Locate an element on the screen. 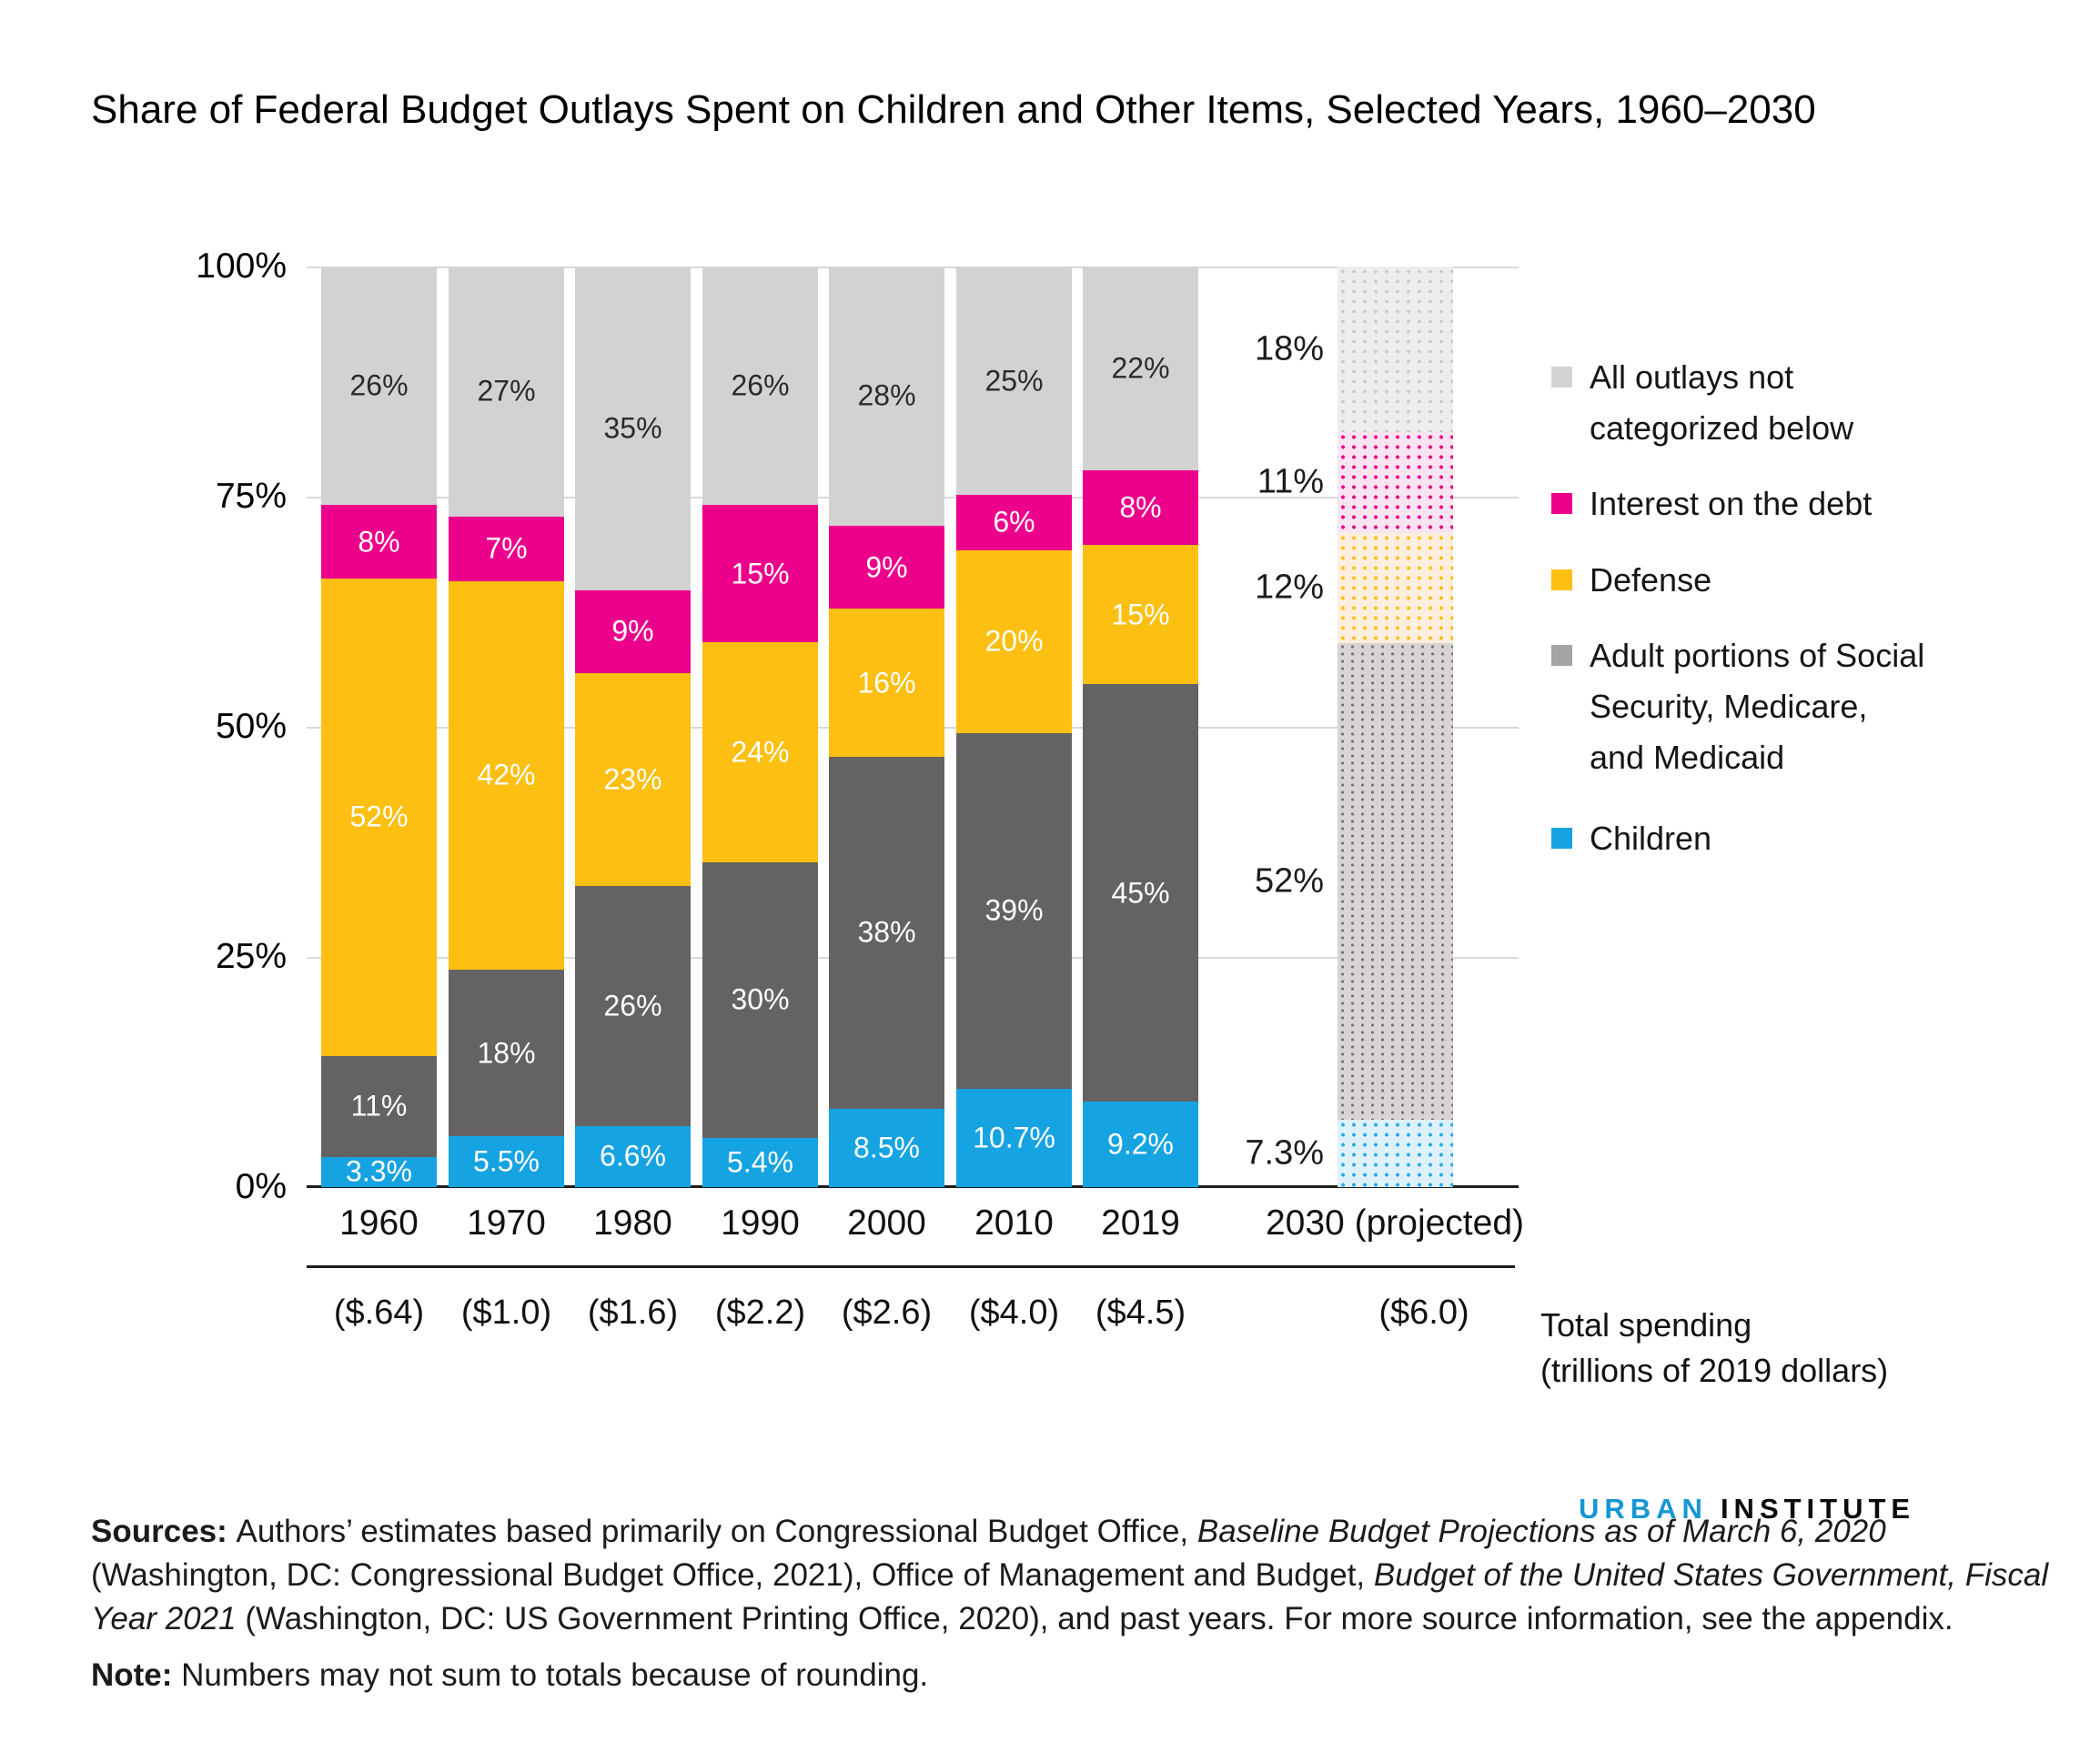 The width and height of the screenshot is (2100, 1762). bar-segment-children: 8.5% is located at coordinates (886, 1147).